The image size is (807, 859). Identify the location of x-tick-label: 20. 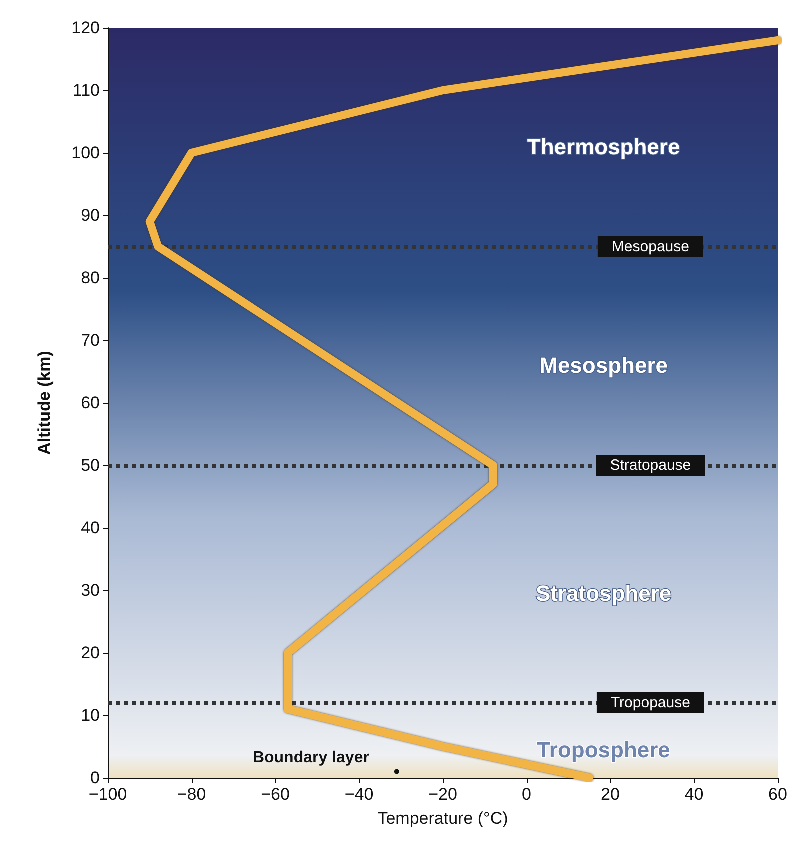
(610, 794).